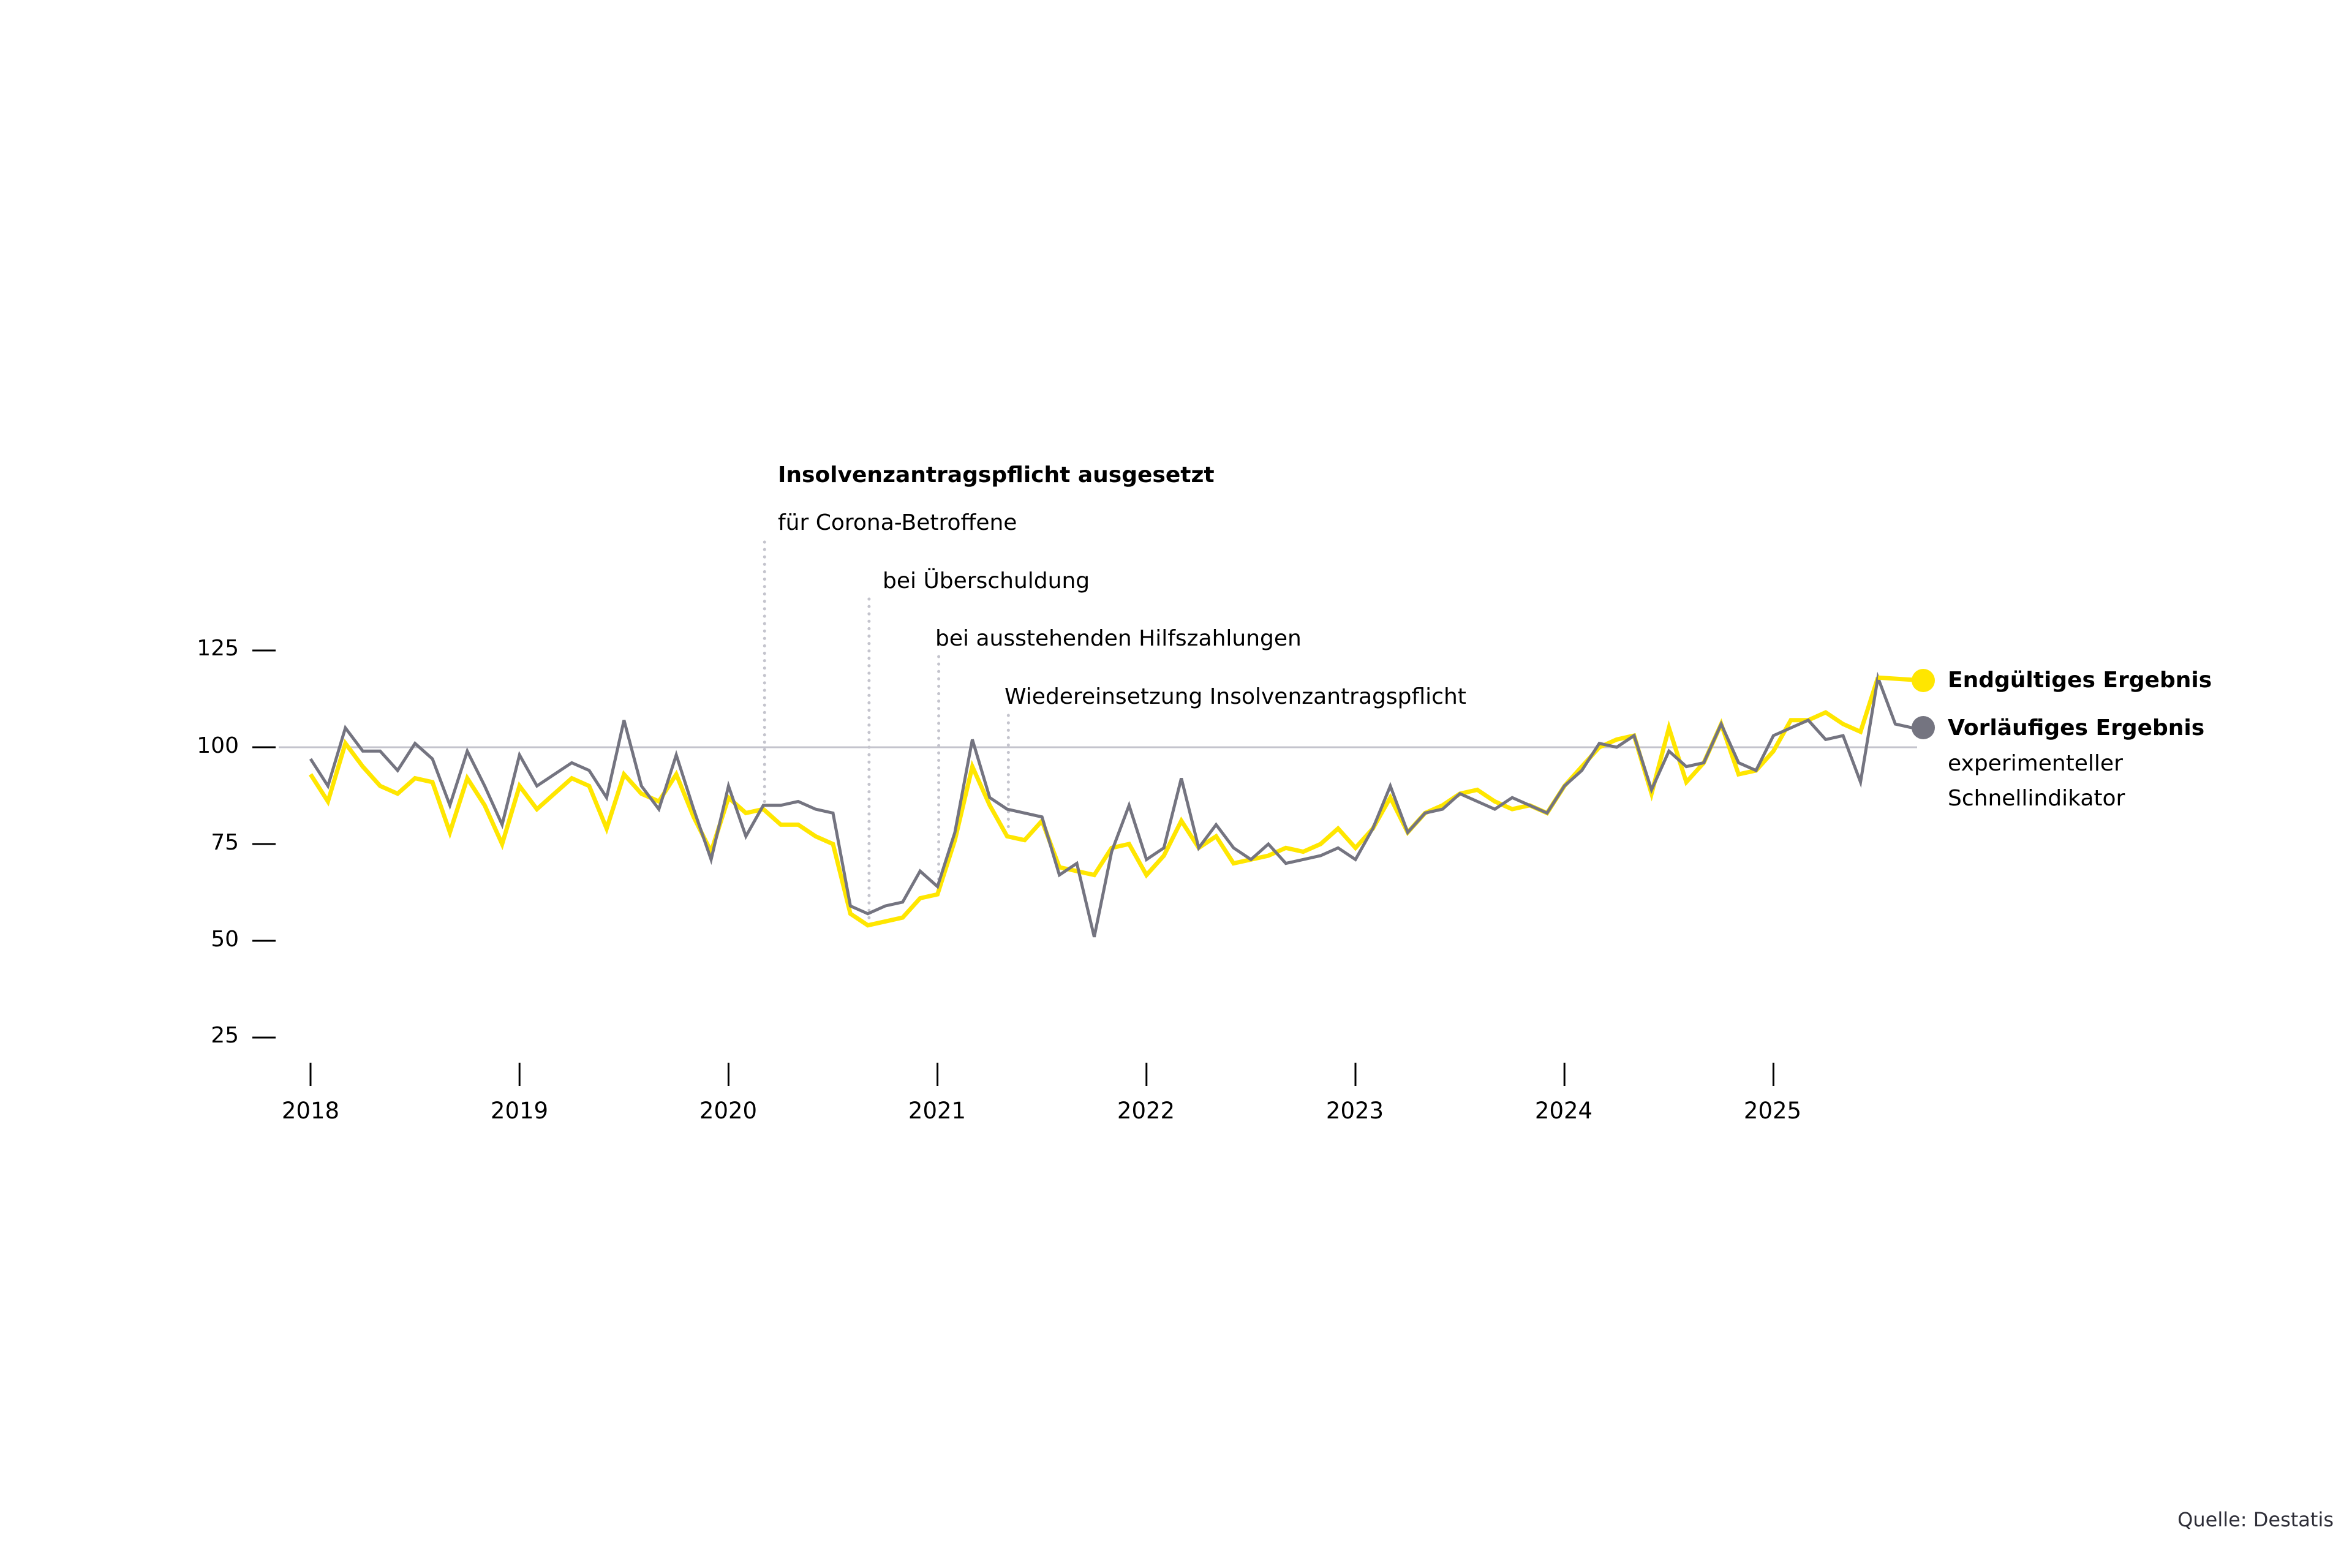  Describe the element at coordinates (938, 1111) in the screenshot. I see `x-label-2021: 2021` at that location.